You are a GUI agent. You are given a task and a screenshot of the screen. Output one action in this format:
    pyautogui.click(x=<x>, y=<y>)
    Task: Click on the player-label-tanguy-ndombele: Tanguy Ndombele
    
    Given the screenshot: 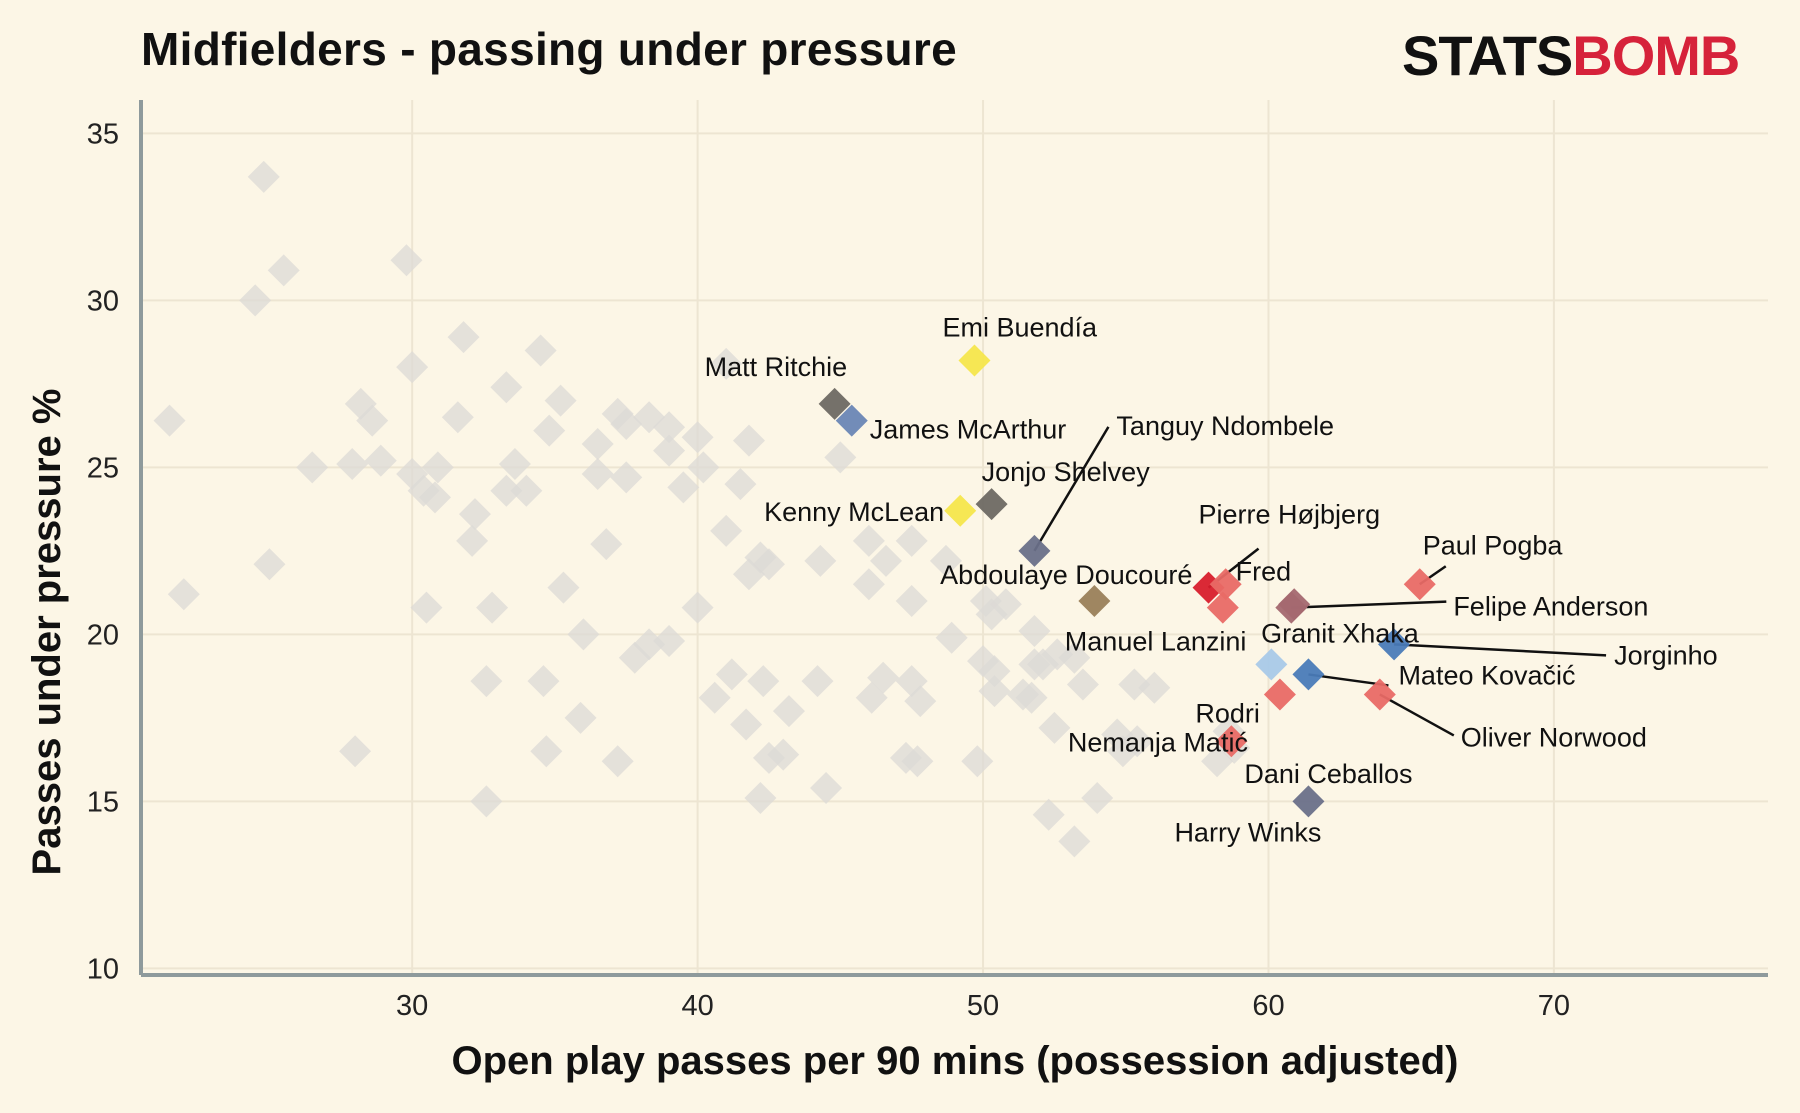 What is the action you would take?
    pyautogui.click(x=1225, y=426)
    